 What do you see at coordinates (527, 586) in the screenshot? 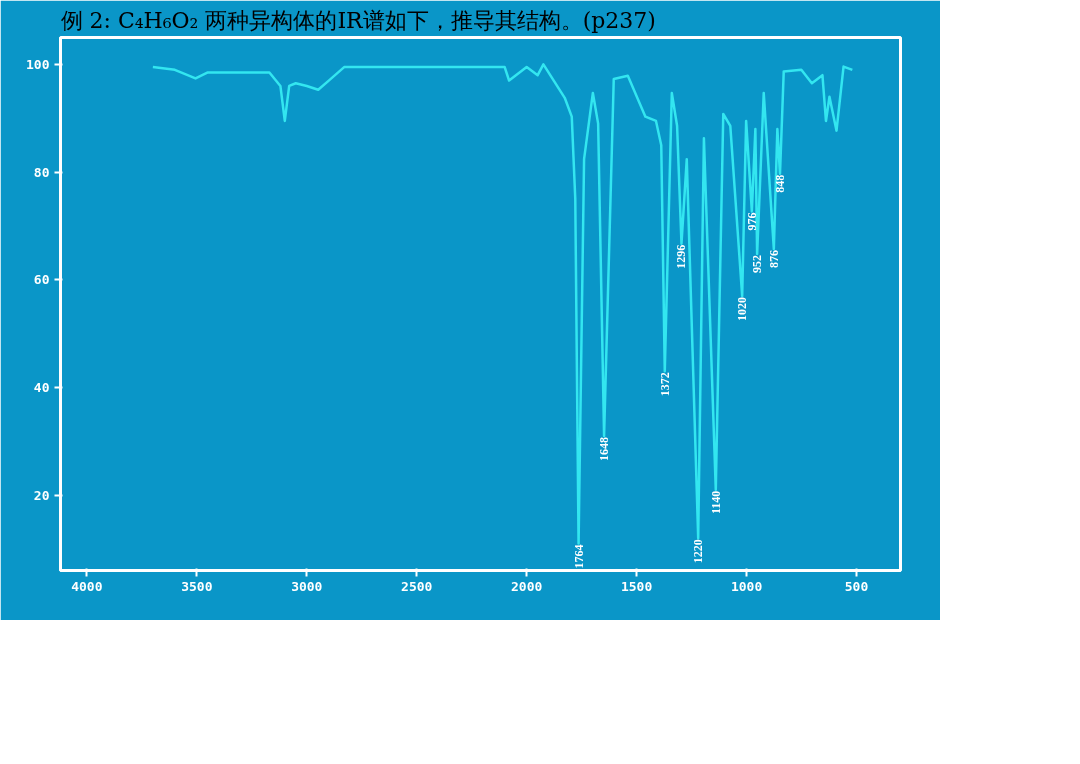
I see `x-tick-label: 2000` at bounding box center [527, 586].